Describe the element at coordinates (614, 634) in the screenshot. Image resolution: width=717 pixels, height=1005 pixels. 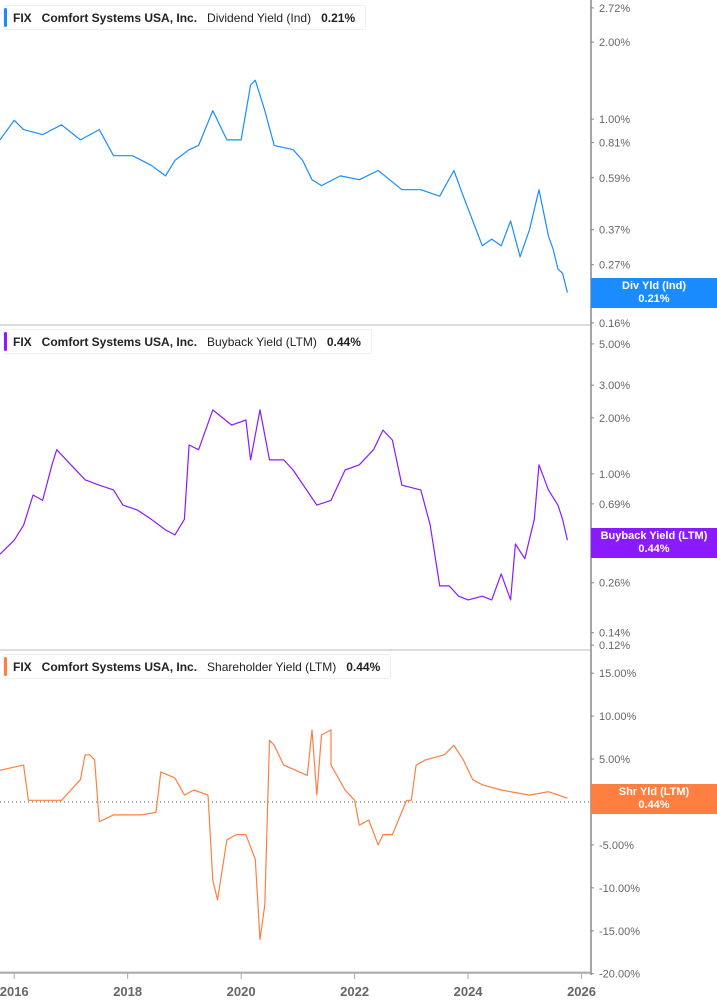
I see `y-tick-label: 0.14%` at that location.